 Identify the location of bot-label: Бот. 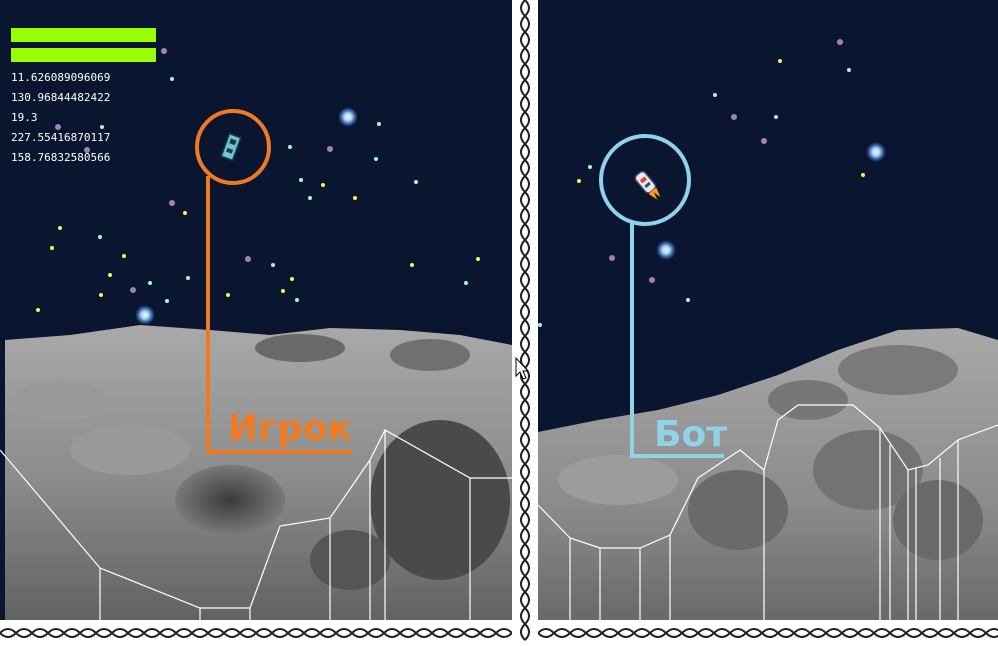
(691, 434).